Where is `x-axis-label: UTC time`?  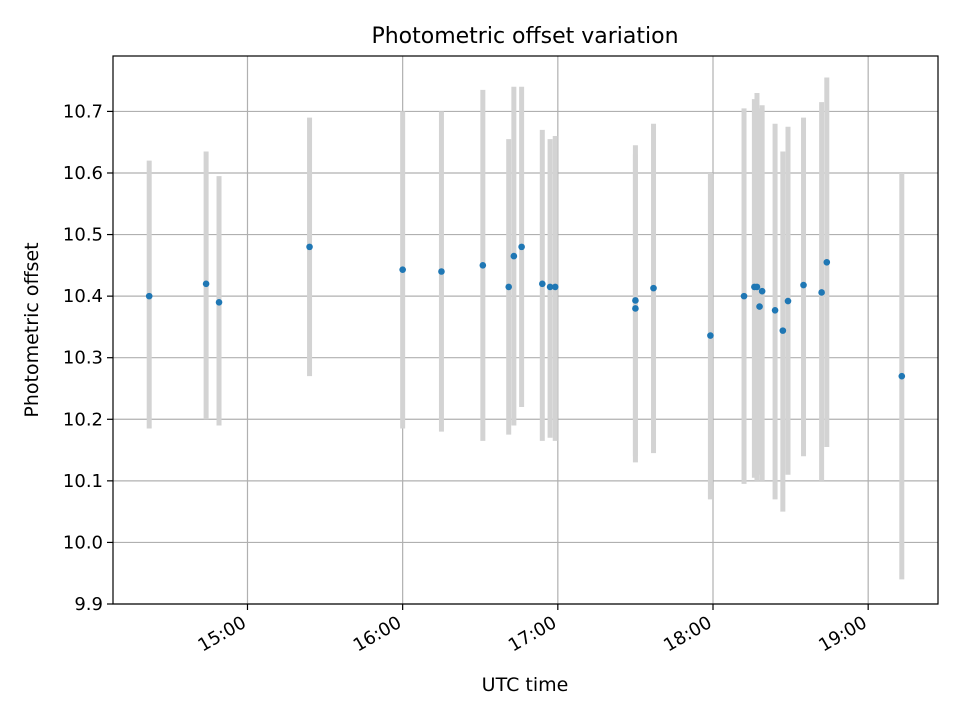
x-axis-label: UTC time is located at coordinates (525, 685).